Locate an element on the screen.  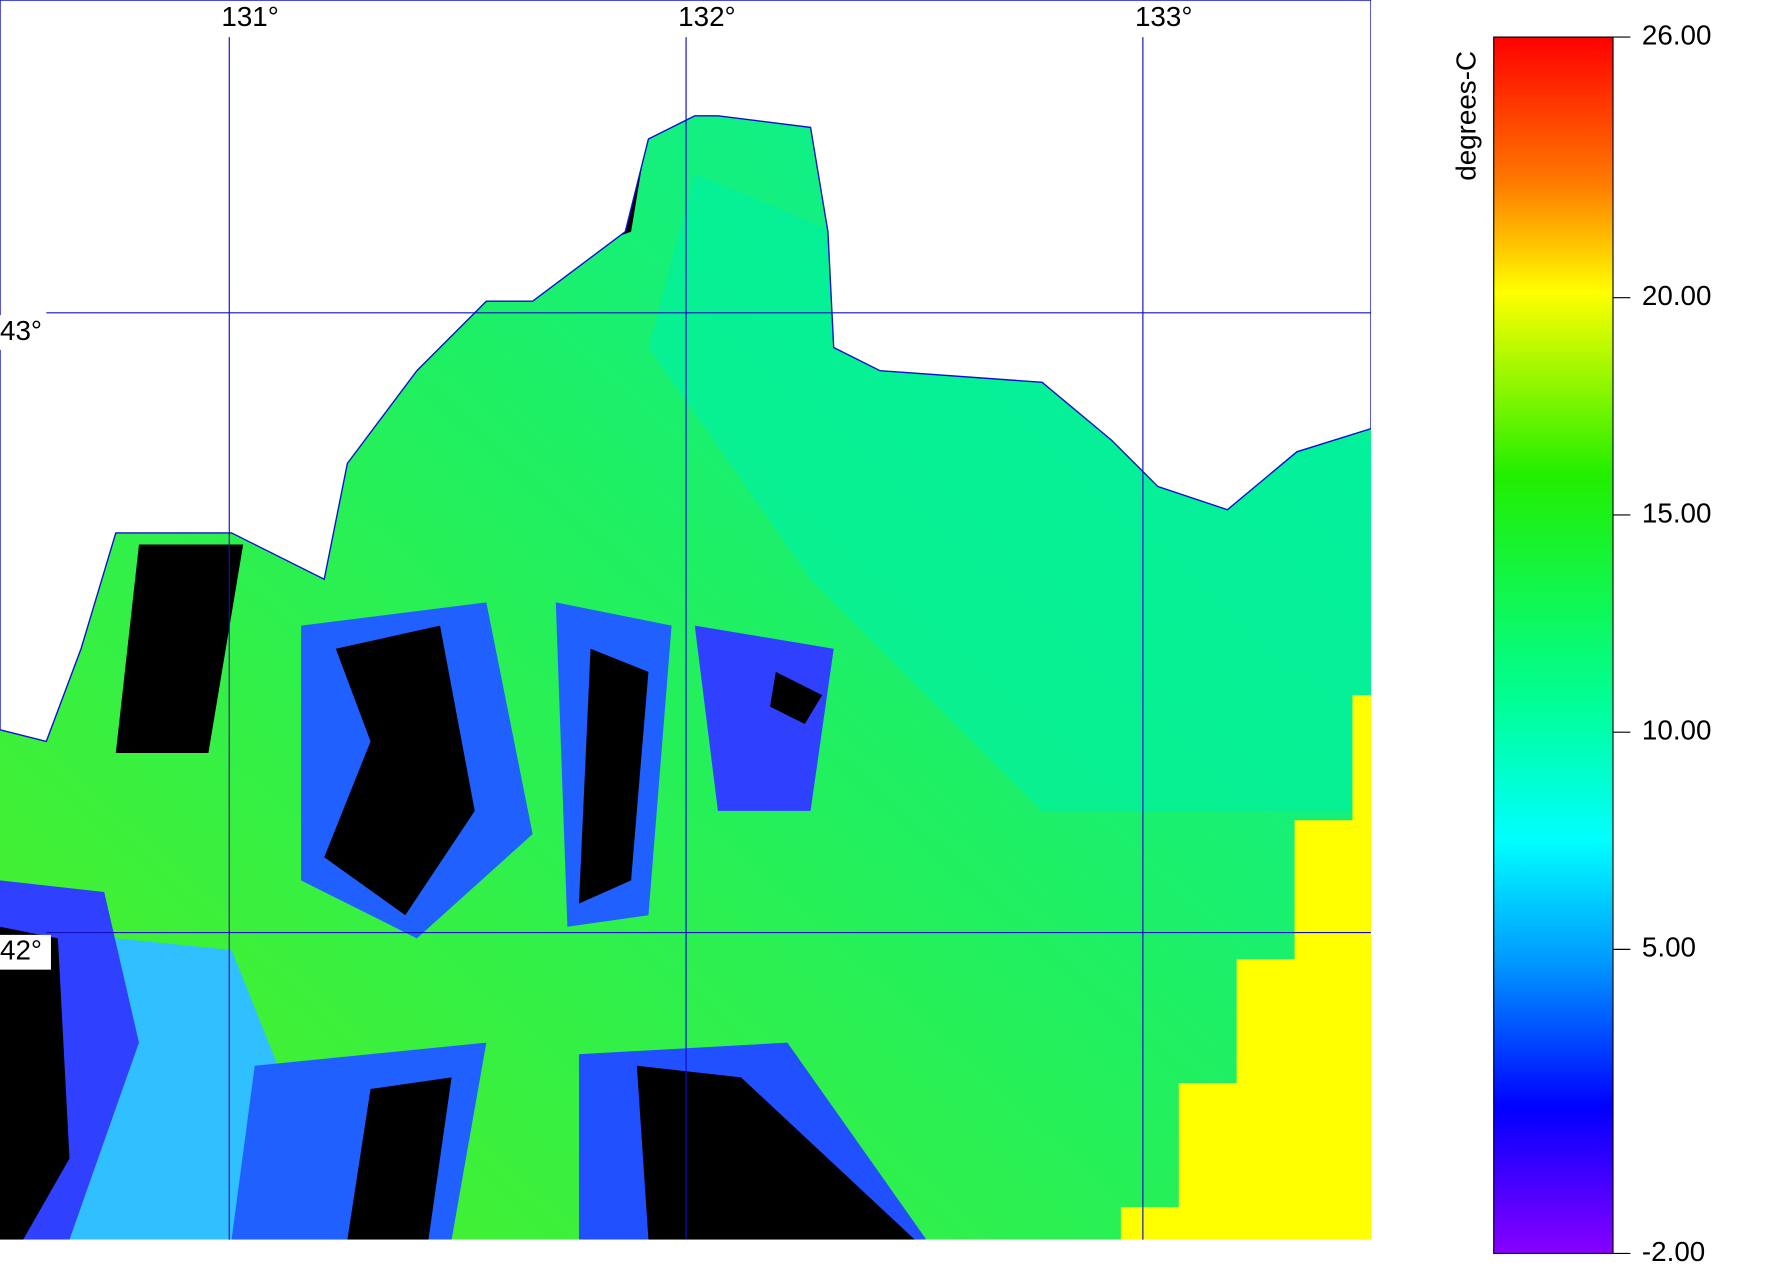
colorbar-tick-label: -2.00 is located at coordinates (1673, 1251).